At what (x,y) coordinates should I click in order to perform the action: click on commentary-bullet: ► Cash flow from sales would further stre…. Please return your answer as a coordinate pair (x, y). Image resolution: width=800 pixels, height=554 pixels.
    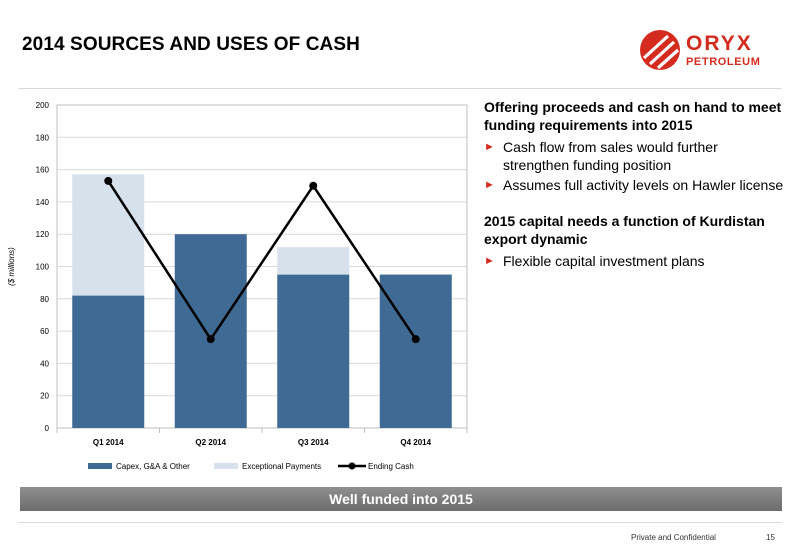
    Looking at the image, I should click on (634, 156).